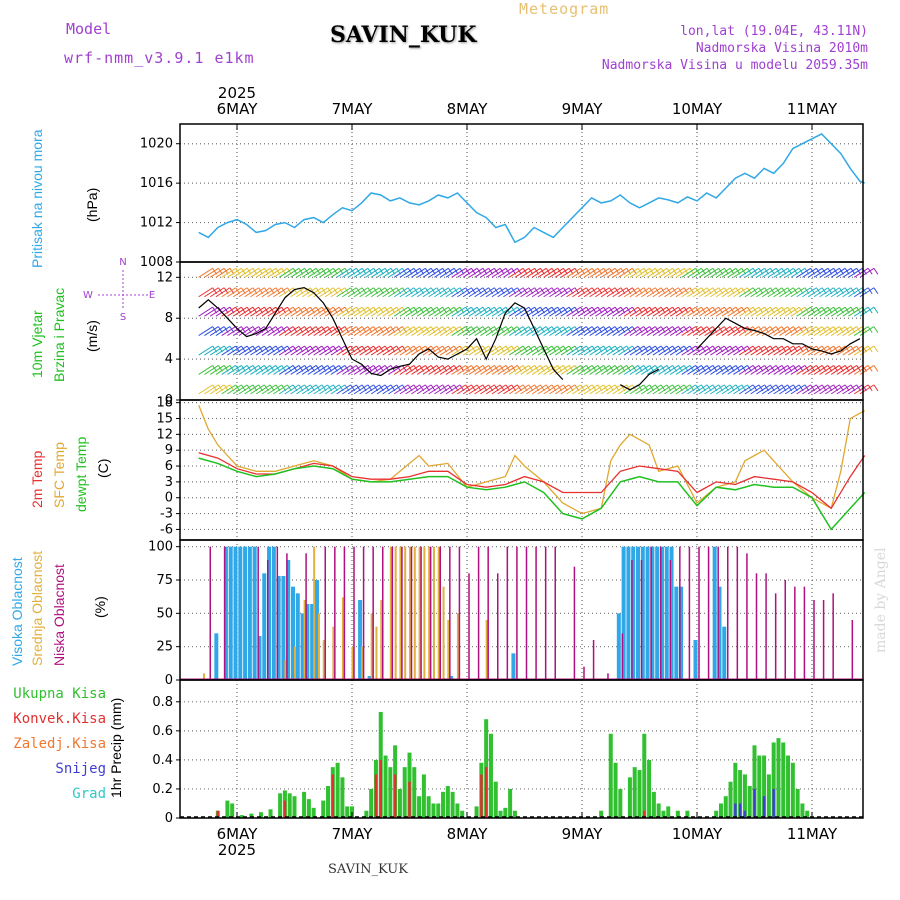  Describe the element at coordinates (876, 271) in the screenshot. I see `wind-barb-flag` at that location.